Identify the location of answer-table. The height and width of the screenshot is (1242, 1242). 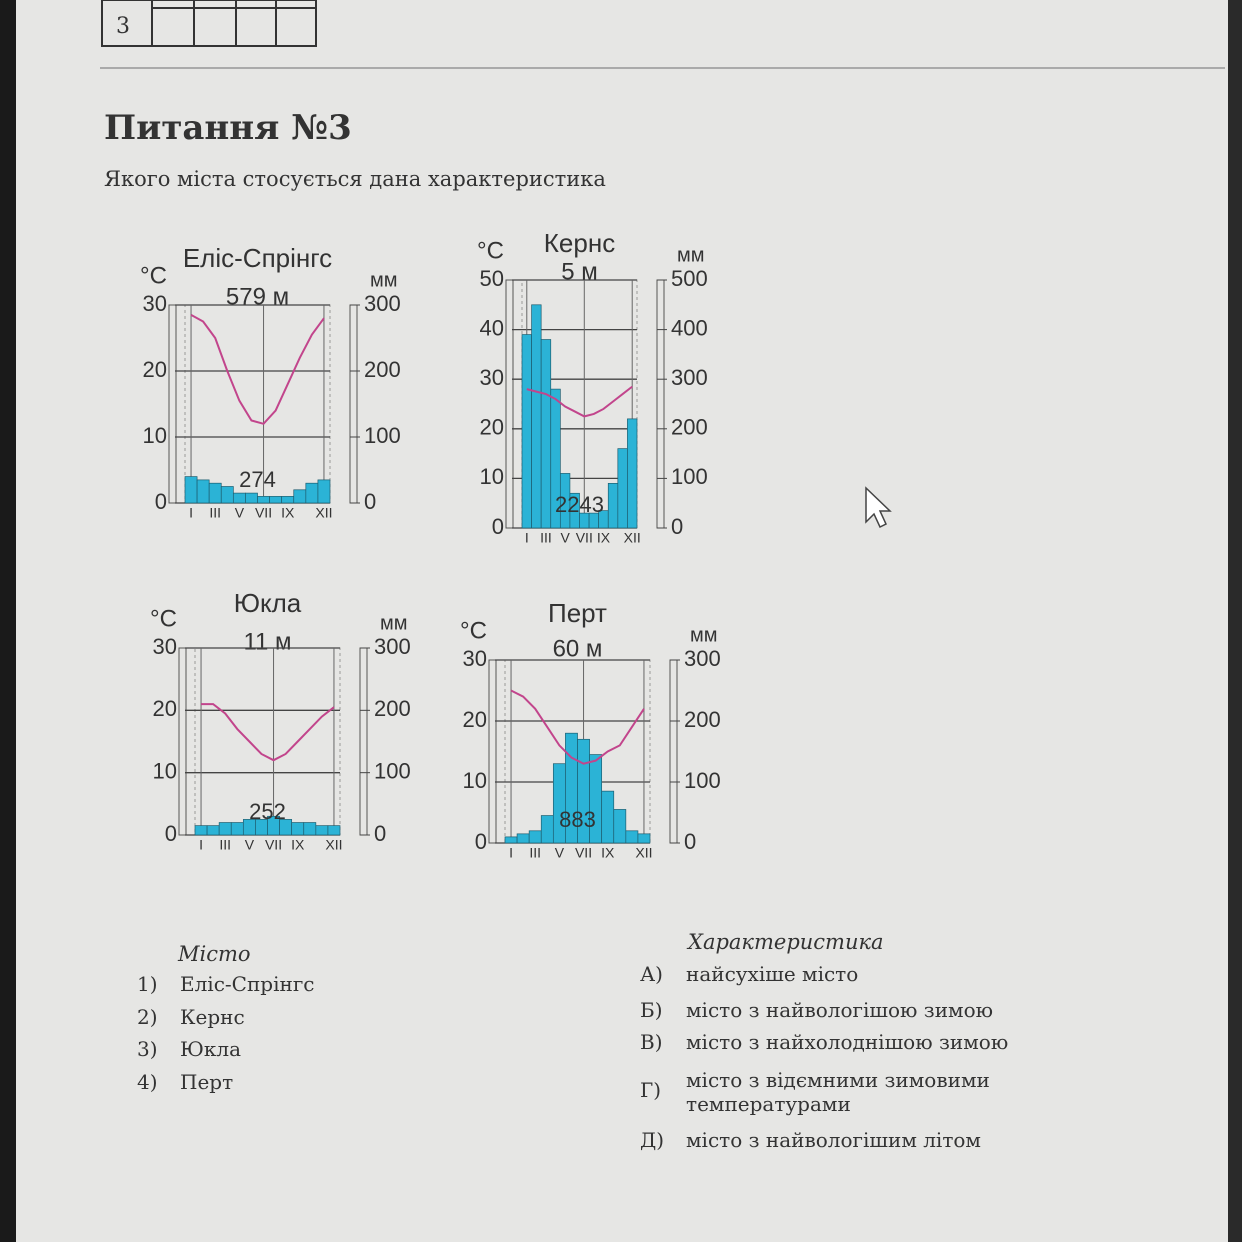
(209, 23).